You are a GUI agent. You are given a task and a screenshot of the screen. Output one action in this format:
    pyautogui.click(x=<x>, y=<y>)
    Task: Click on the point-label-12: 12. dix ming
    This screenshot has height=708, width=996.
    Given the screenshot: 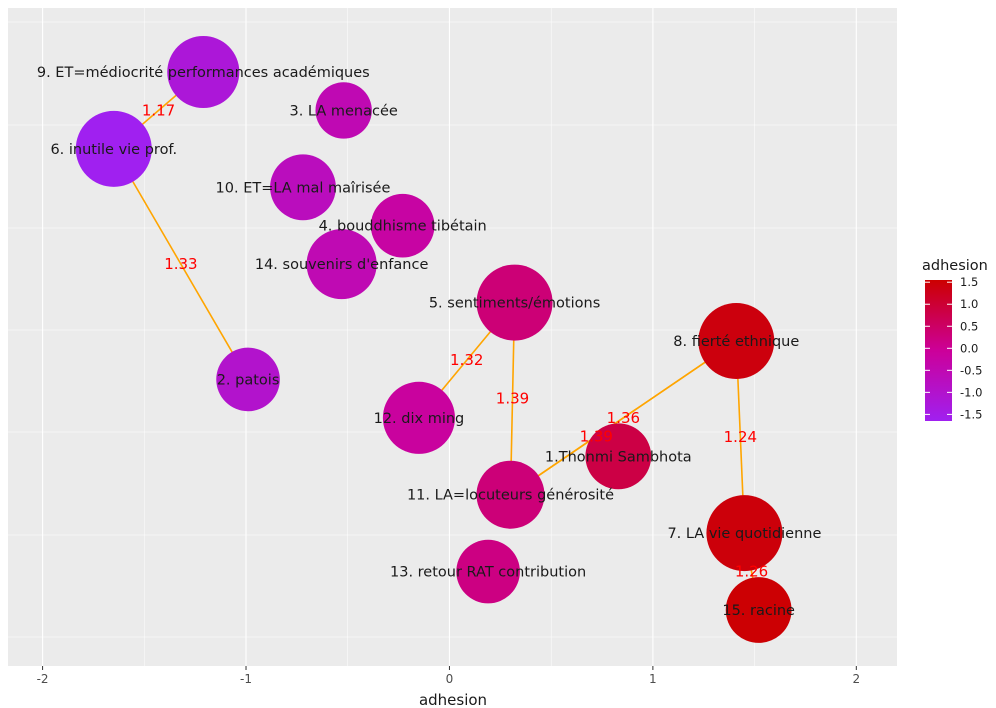 What is the action you would take?
    pyautogui.click(x=419, y=419)
    